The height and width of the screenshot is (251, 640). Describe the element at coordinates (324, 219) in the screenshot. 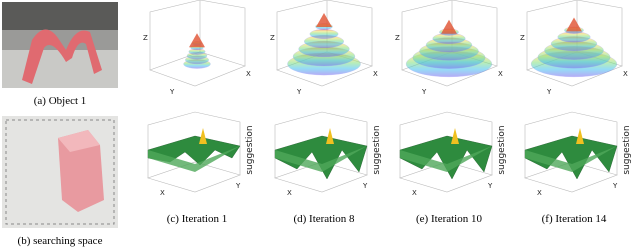

I see `caption: (d) Iteration 8` at that location.